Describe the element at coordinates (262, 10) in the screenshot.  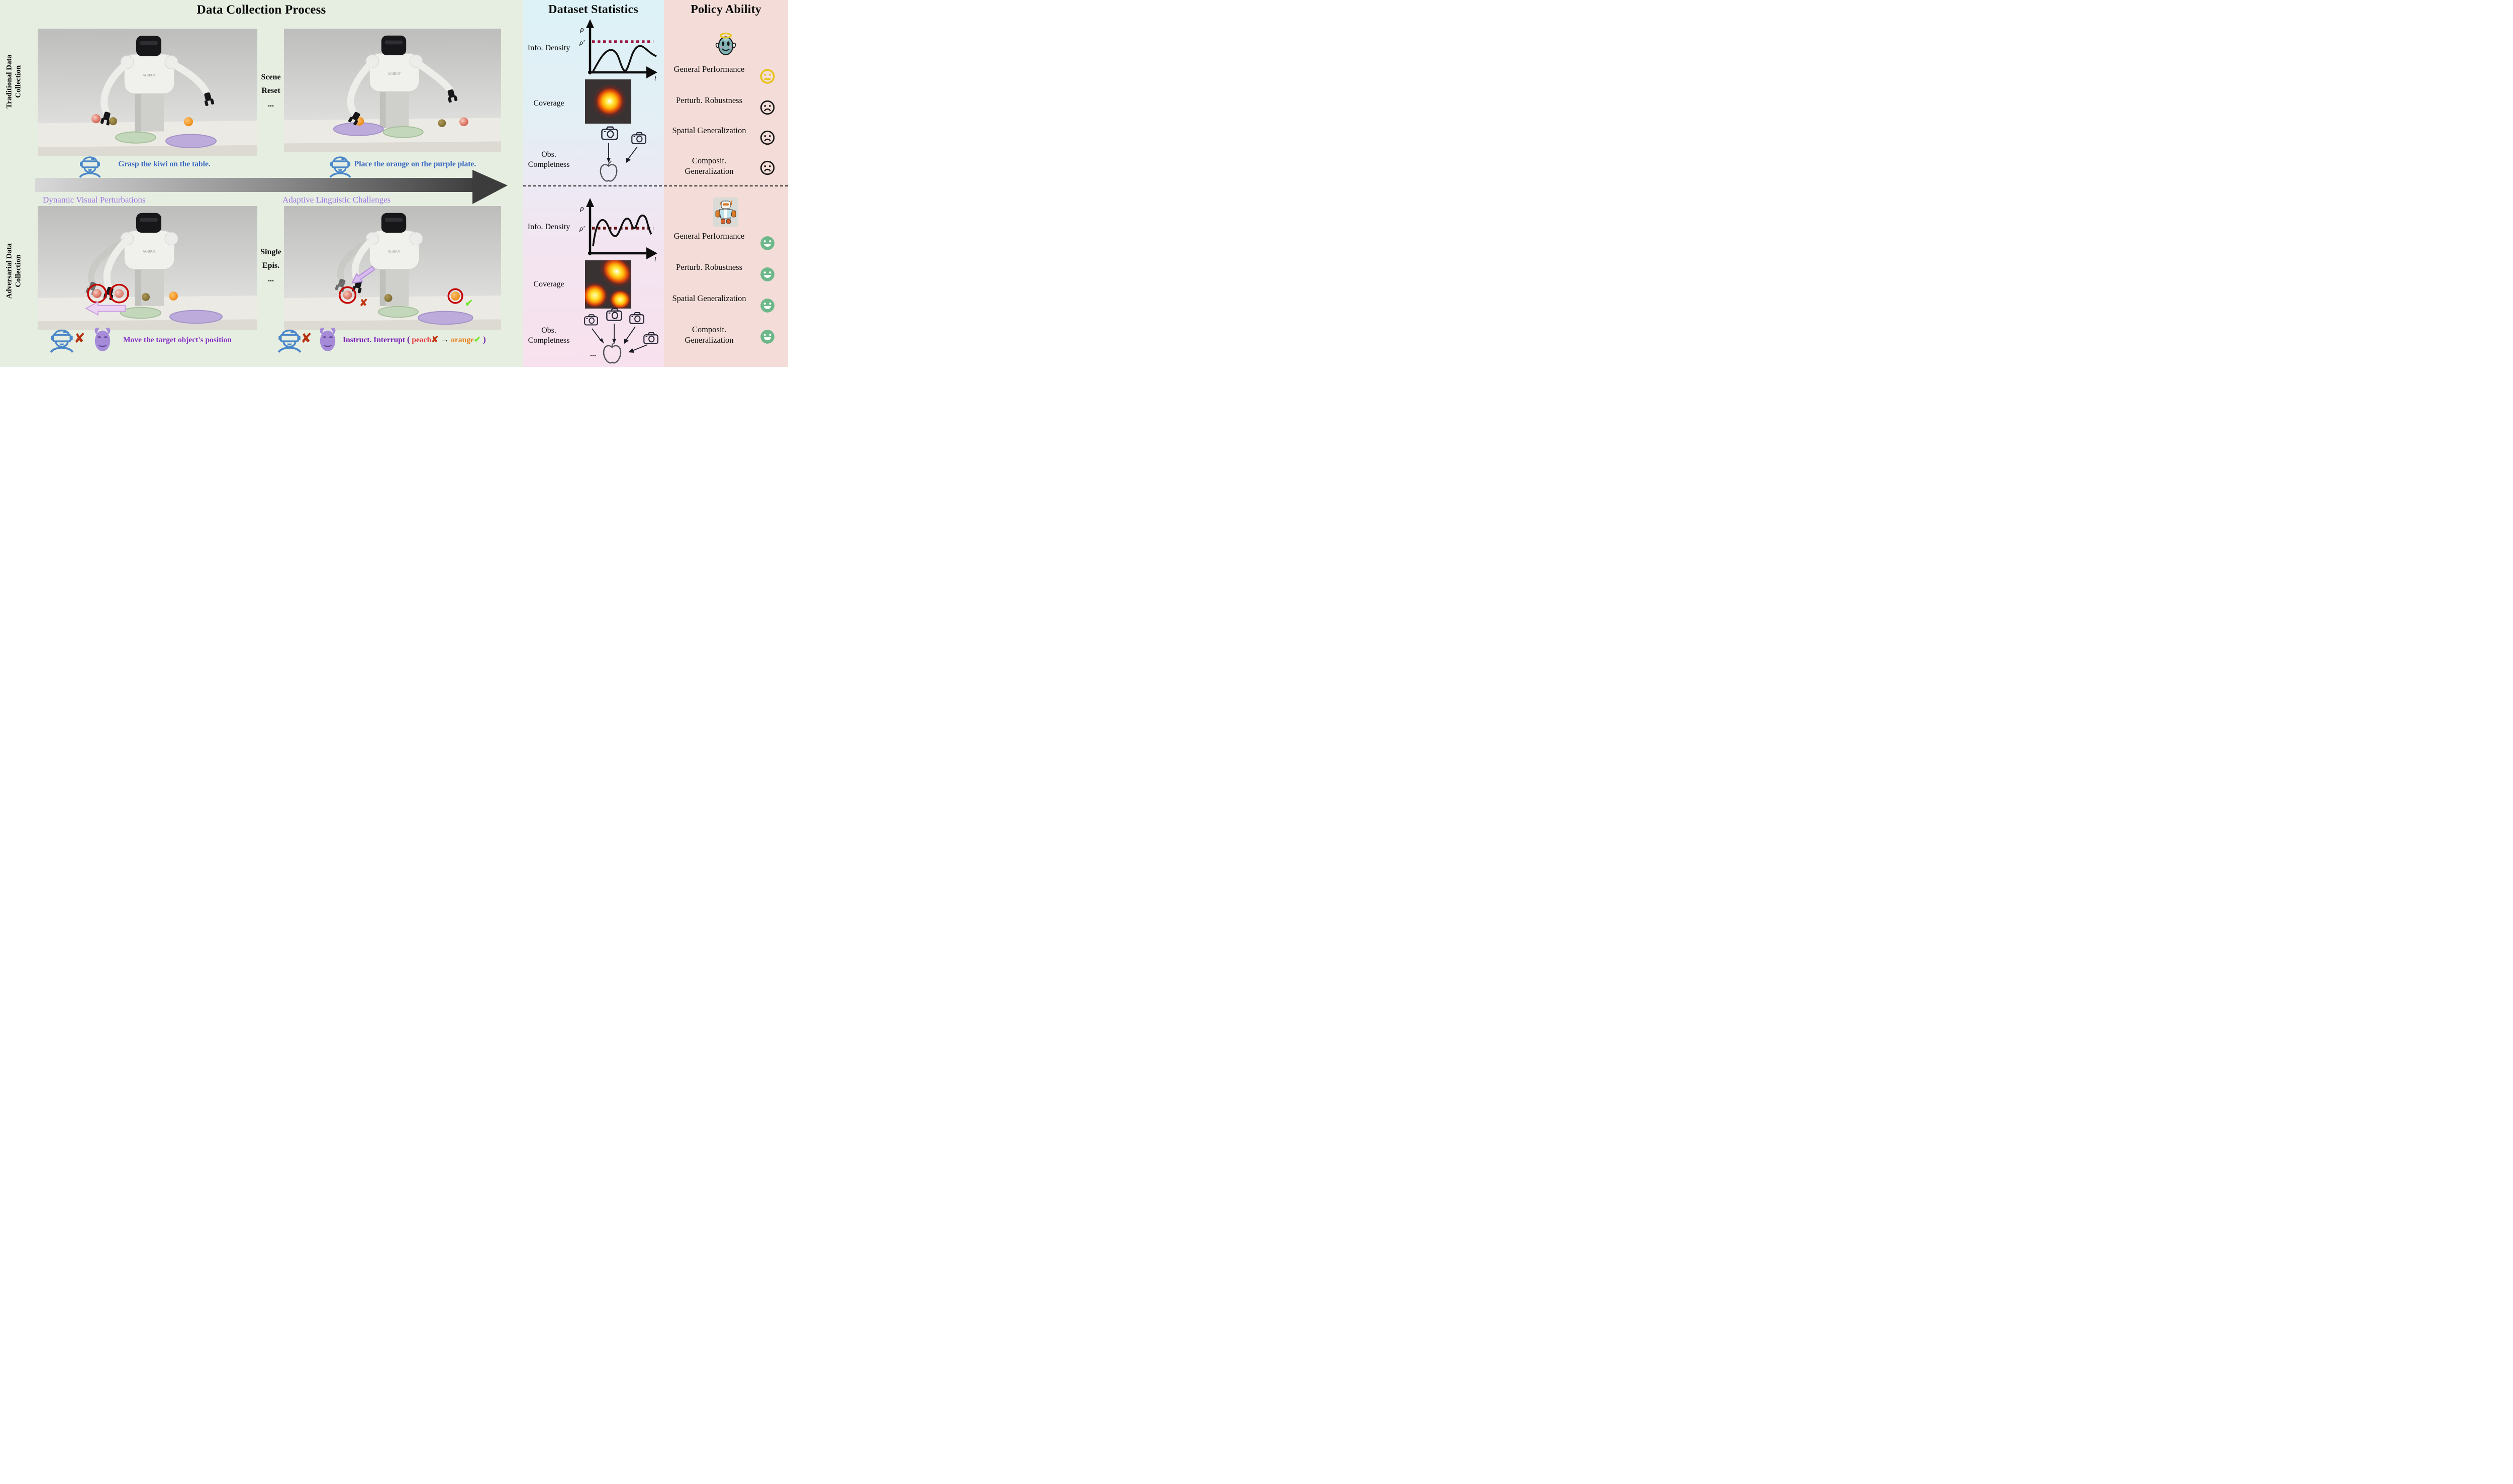
I see `left-panel-title: Data Collection Process` at that location.